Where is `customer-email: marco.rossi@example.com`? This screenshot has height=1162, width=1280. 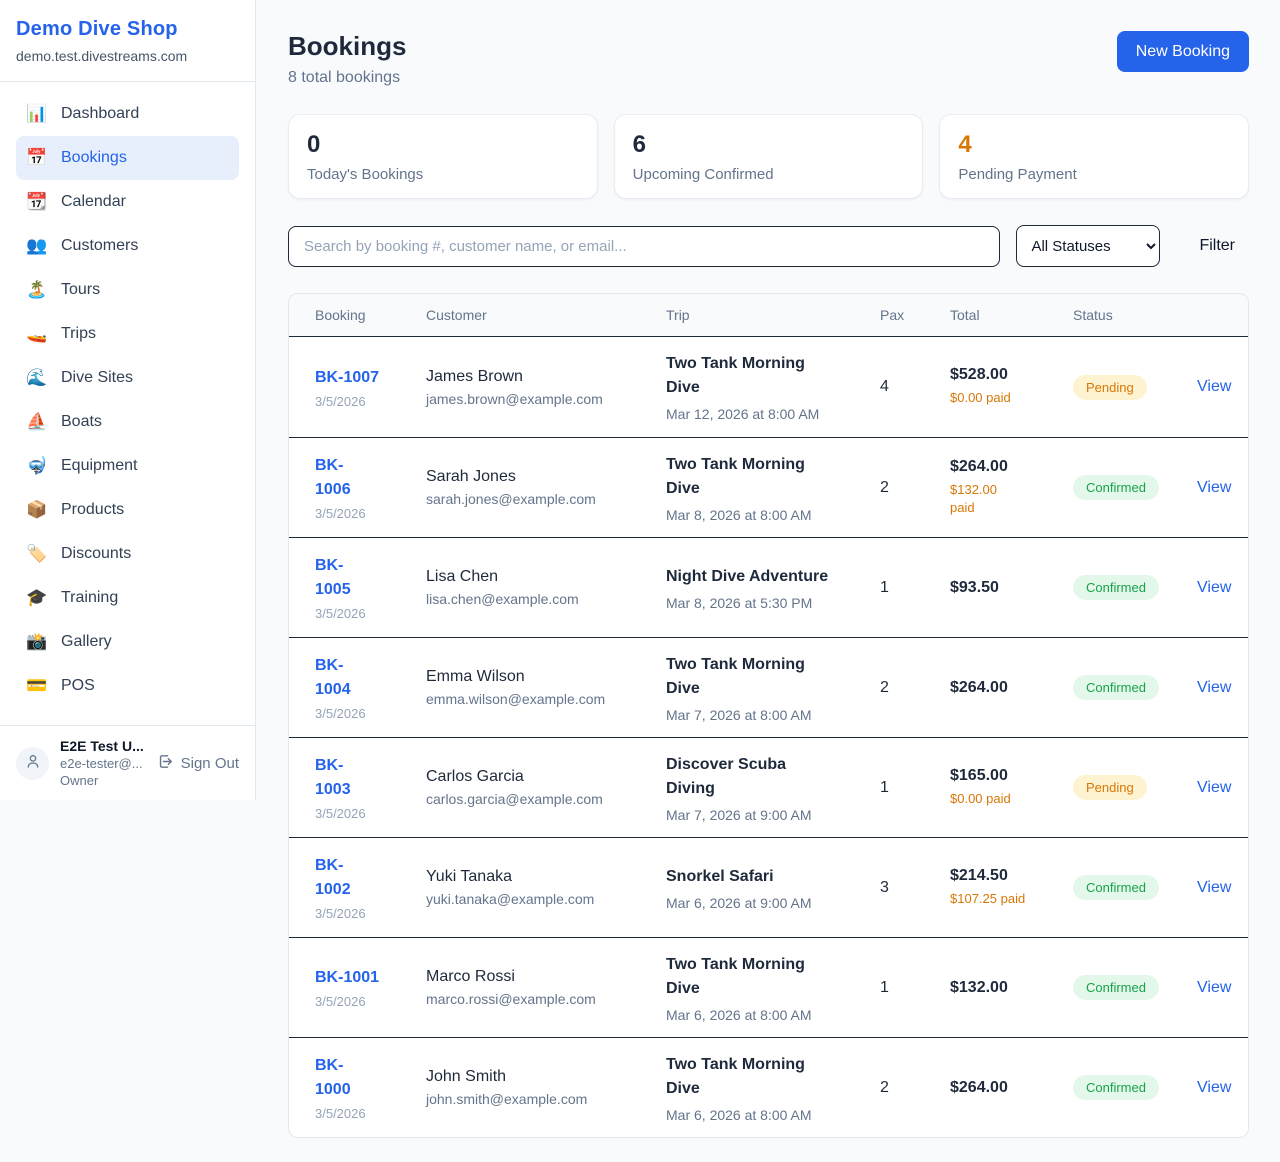
customer-email: marco.rossi@example.com is located at coordinates (511, 999).